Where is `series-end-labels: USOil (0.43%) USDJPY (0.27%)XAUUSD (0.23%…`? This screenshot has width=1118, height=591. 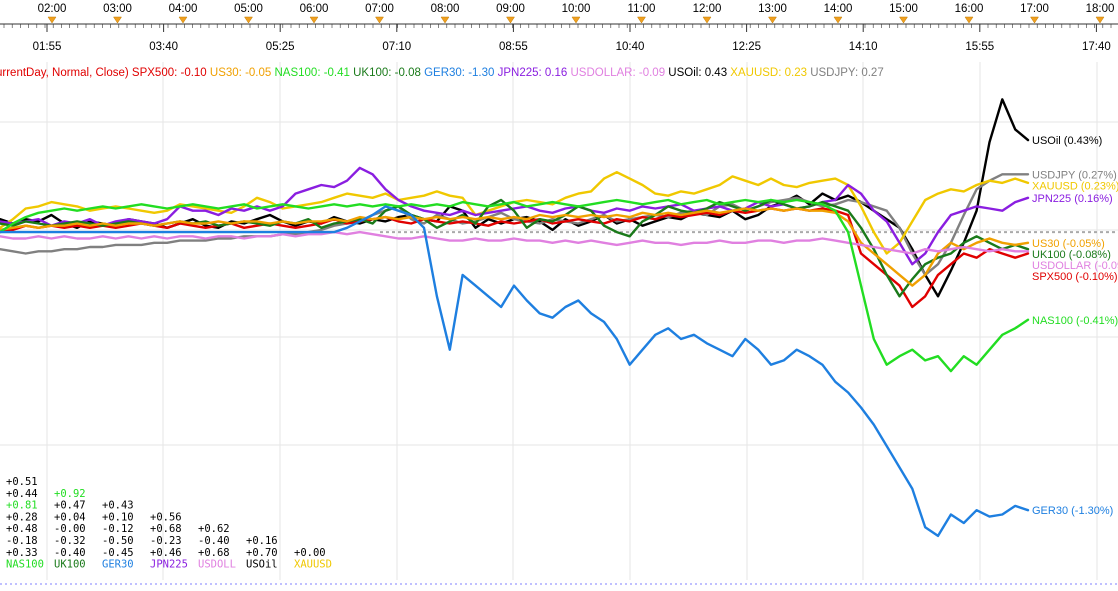 series-end-labels: USOil (0.43%) USDJPY (0.27%)XAUUSD (0.23%… is located at coordinates (1075, 326).